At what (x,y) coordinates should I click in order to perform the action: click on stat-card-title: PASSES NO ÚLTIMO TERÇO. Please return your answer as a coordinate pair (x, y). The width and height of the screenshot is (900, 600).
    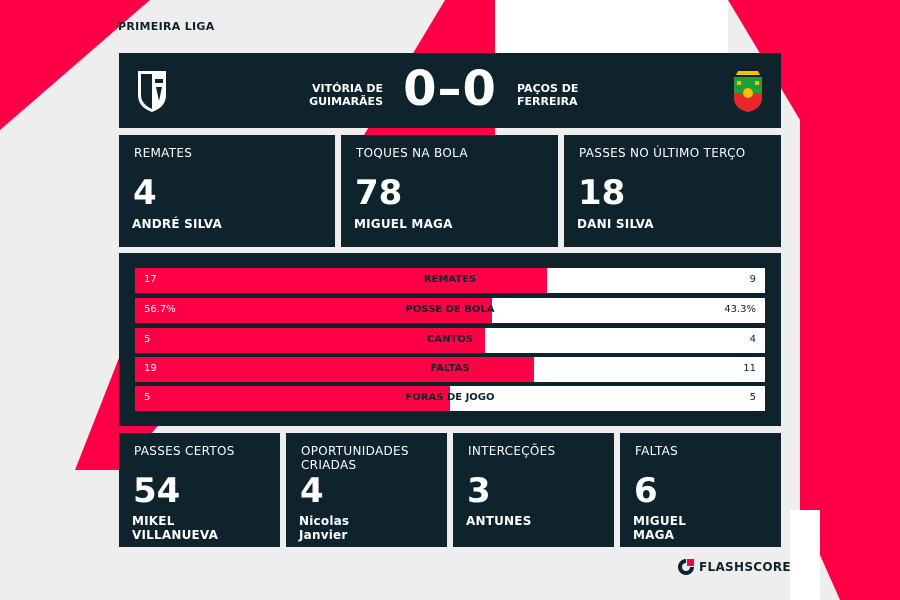
    Looking at the image, I should click on (662, 153).